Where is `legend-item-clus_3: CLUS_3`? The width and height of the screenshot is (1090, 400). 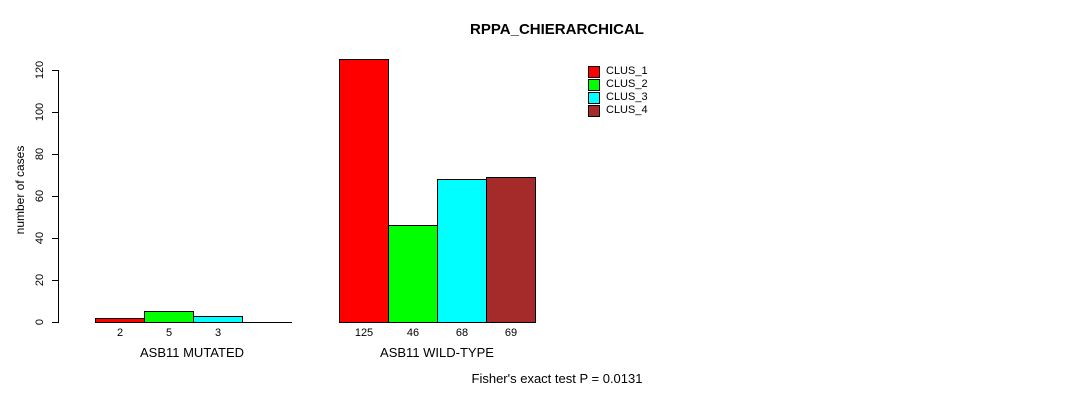 legend-item-clus_3: CLUS_3 is located at coordinates (618, 97).